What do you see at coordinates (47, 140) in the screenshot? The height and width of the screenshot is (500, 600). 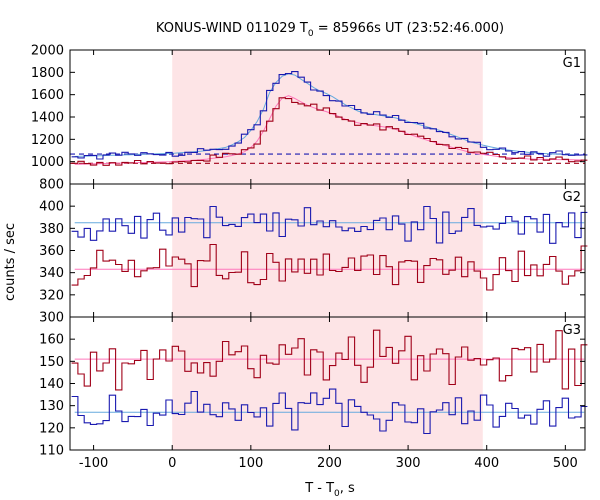 I see `y-tick-label: 1200` at bounding box center [47, 140].